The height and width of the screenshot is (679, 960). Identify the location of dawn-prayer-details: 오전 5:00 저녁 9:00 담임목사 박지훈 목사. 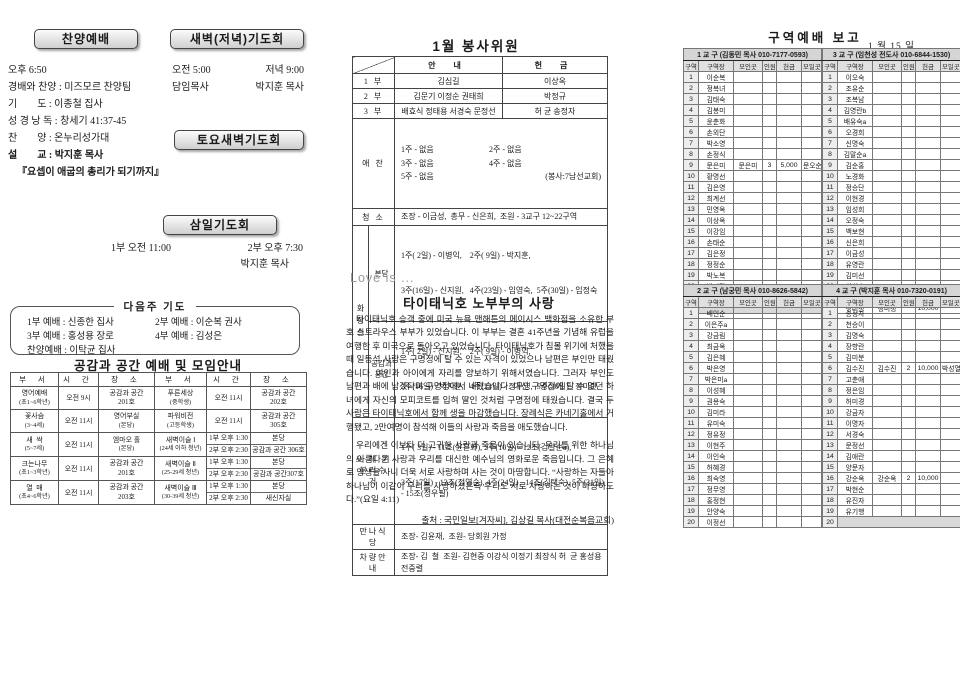
(238, 79).